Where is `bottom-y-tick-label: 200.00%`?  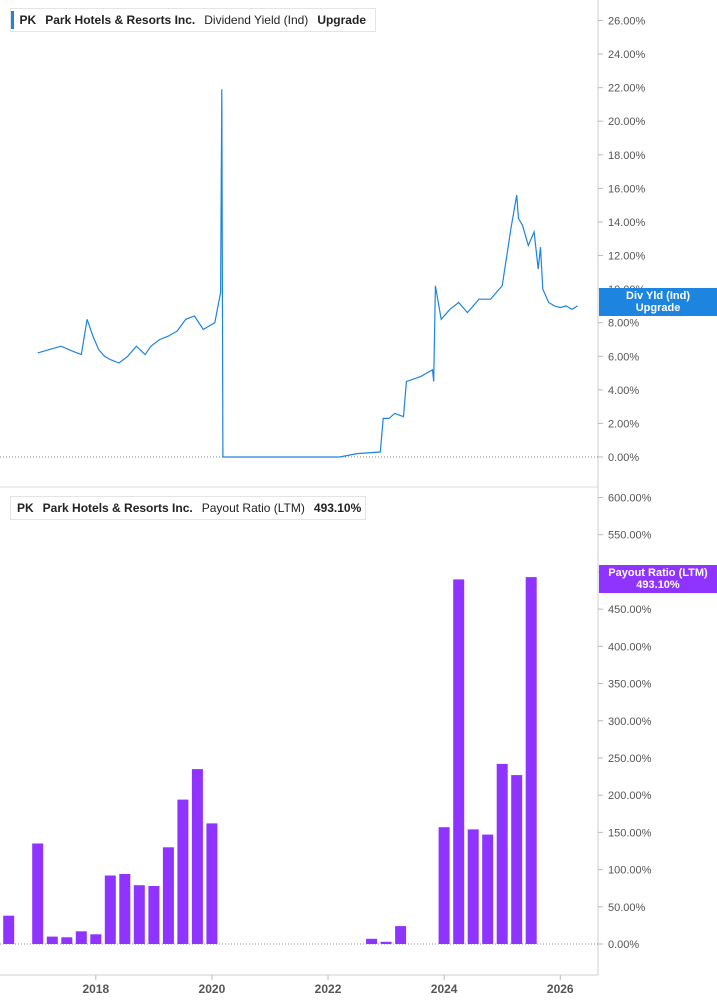
bottom-y-tick-label: 200.00% is located at coordinates (630, 796).